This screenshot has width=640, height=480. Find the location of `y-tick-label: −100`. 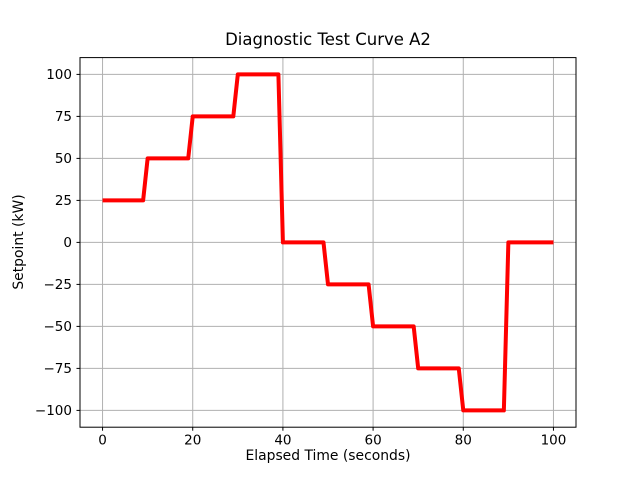

y-tick-label: −100 is located at coordinates (53, 411).